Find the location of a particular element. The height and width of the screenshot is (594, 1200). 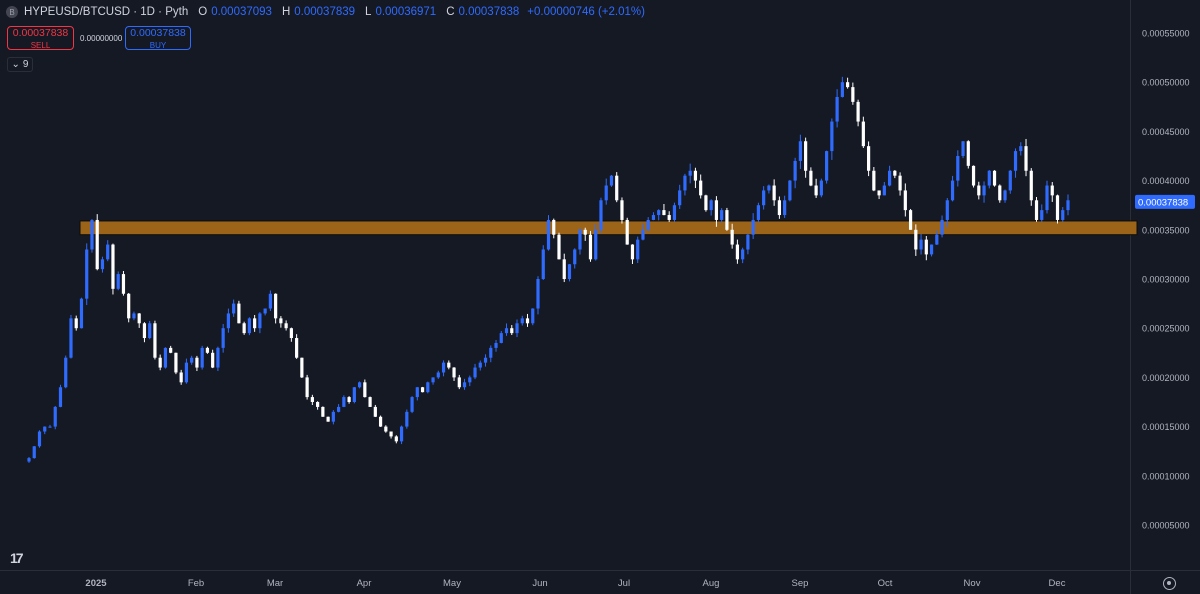

support-zone-rectangle is located at coordinates (608, 228).